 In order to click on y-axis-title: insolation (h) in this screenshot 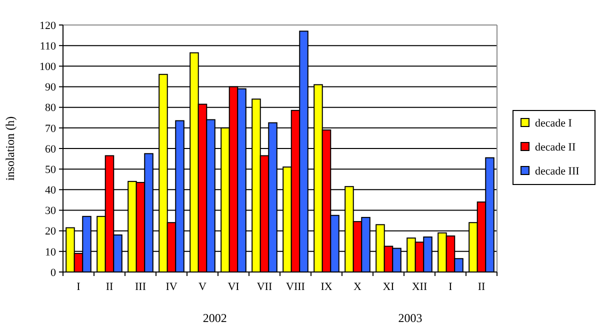, I will do `click(10, 148)`.